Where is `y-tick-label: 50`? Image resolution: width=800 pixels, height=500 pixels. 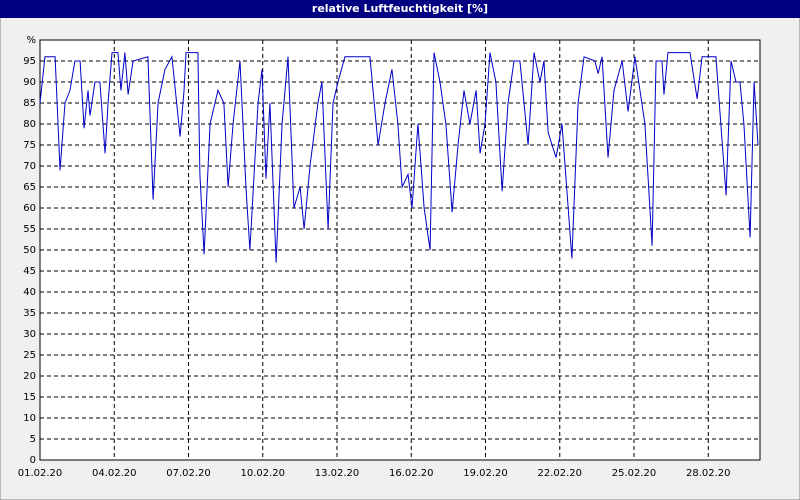 y-tick-label: 50 is located at coordinates (29, 250).